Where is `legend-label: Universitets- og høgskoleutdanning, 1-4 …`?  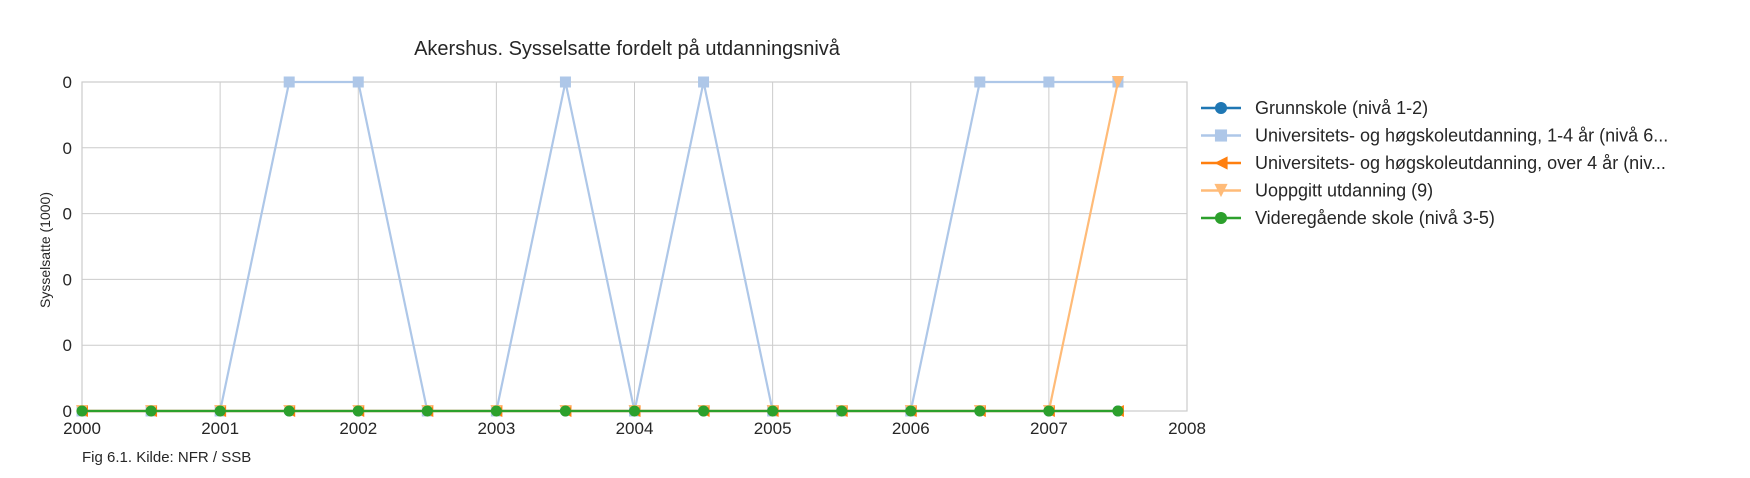 legend-label: Universitets- og høgskoleutdanning, 1-4 … is located at coordinates (1461, 136).